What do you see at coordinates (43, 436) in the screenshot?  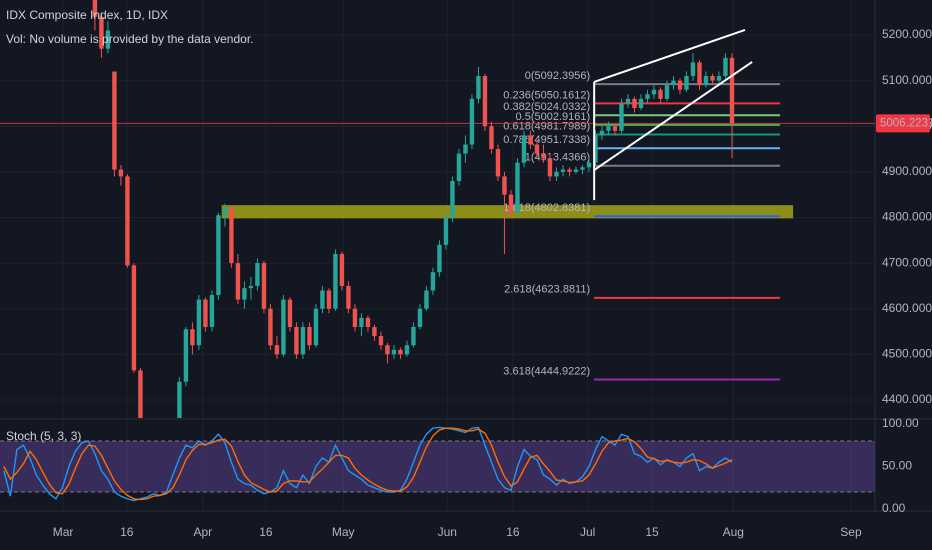 I see `indicator-title: Stoch (5, 3, 3)` at bounding box center [43, 436].